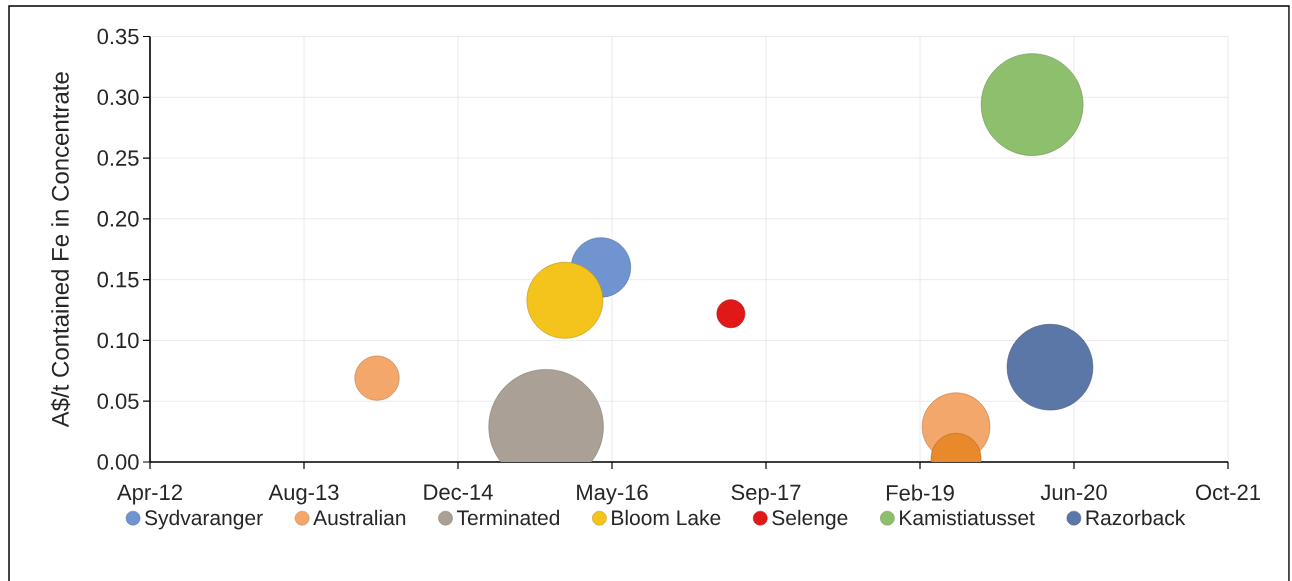  I want to click on x-tick-label: Feb-19, so click(920, 492).